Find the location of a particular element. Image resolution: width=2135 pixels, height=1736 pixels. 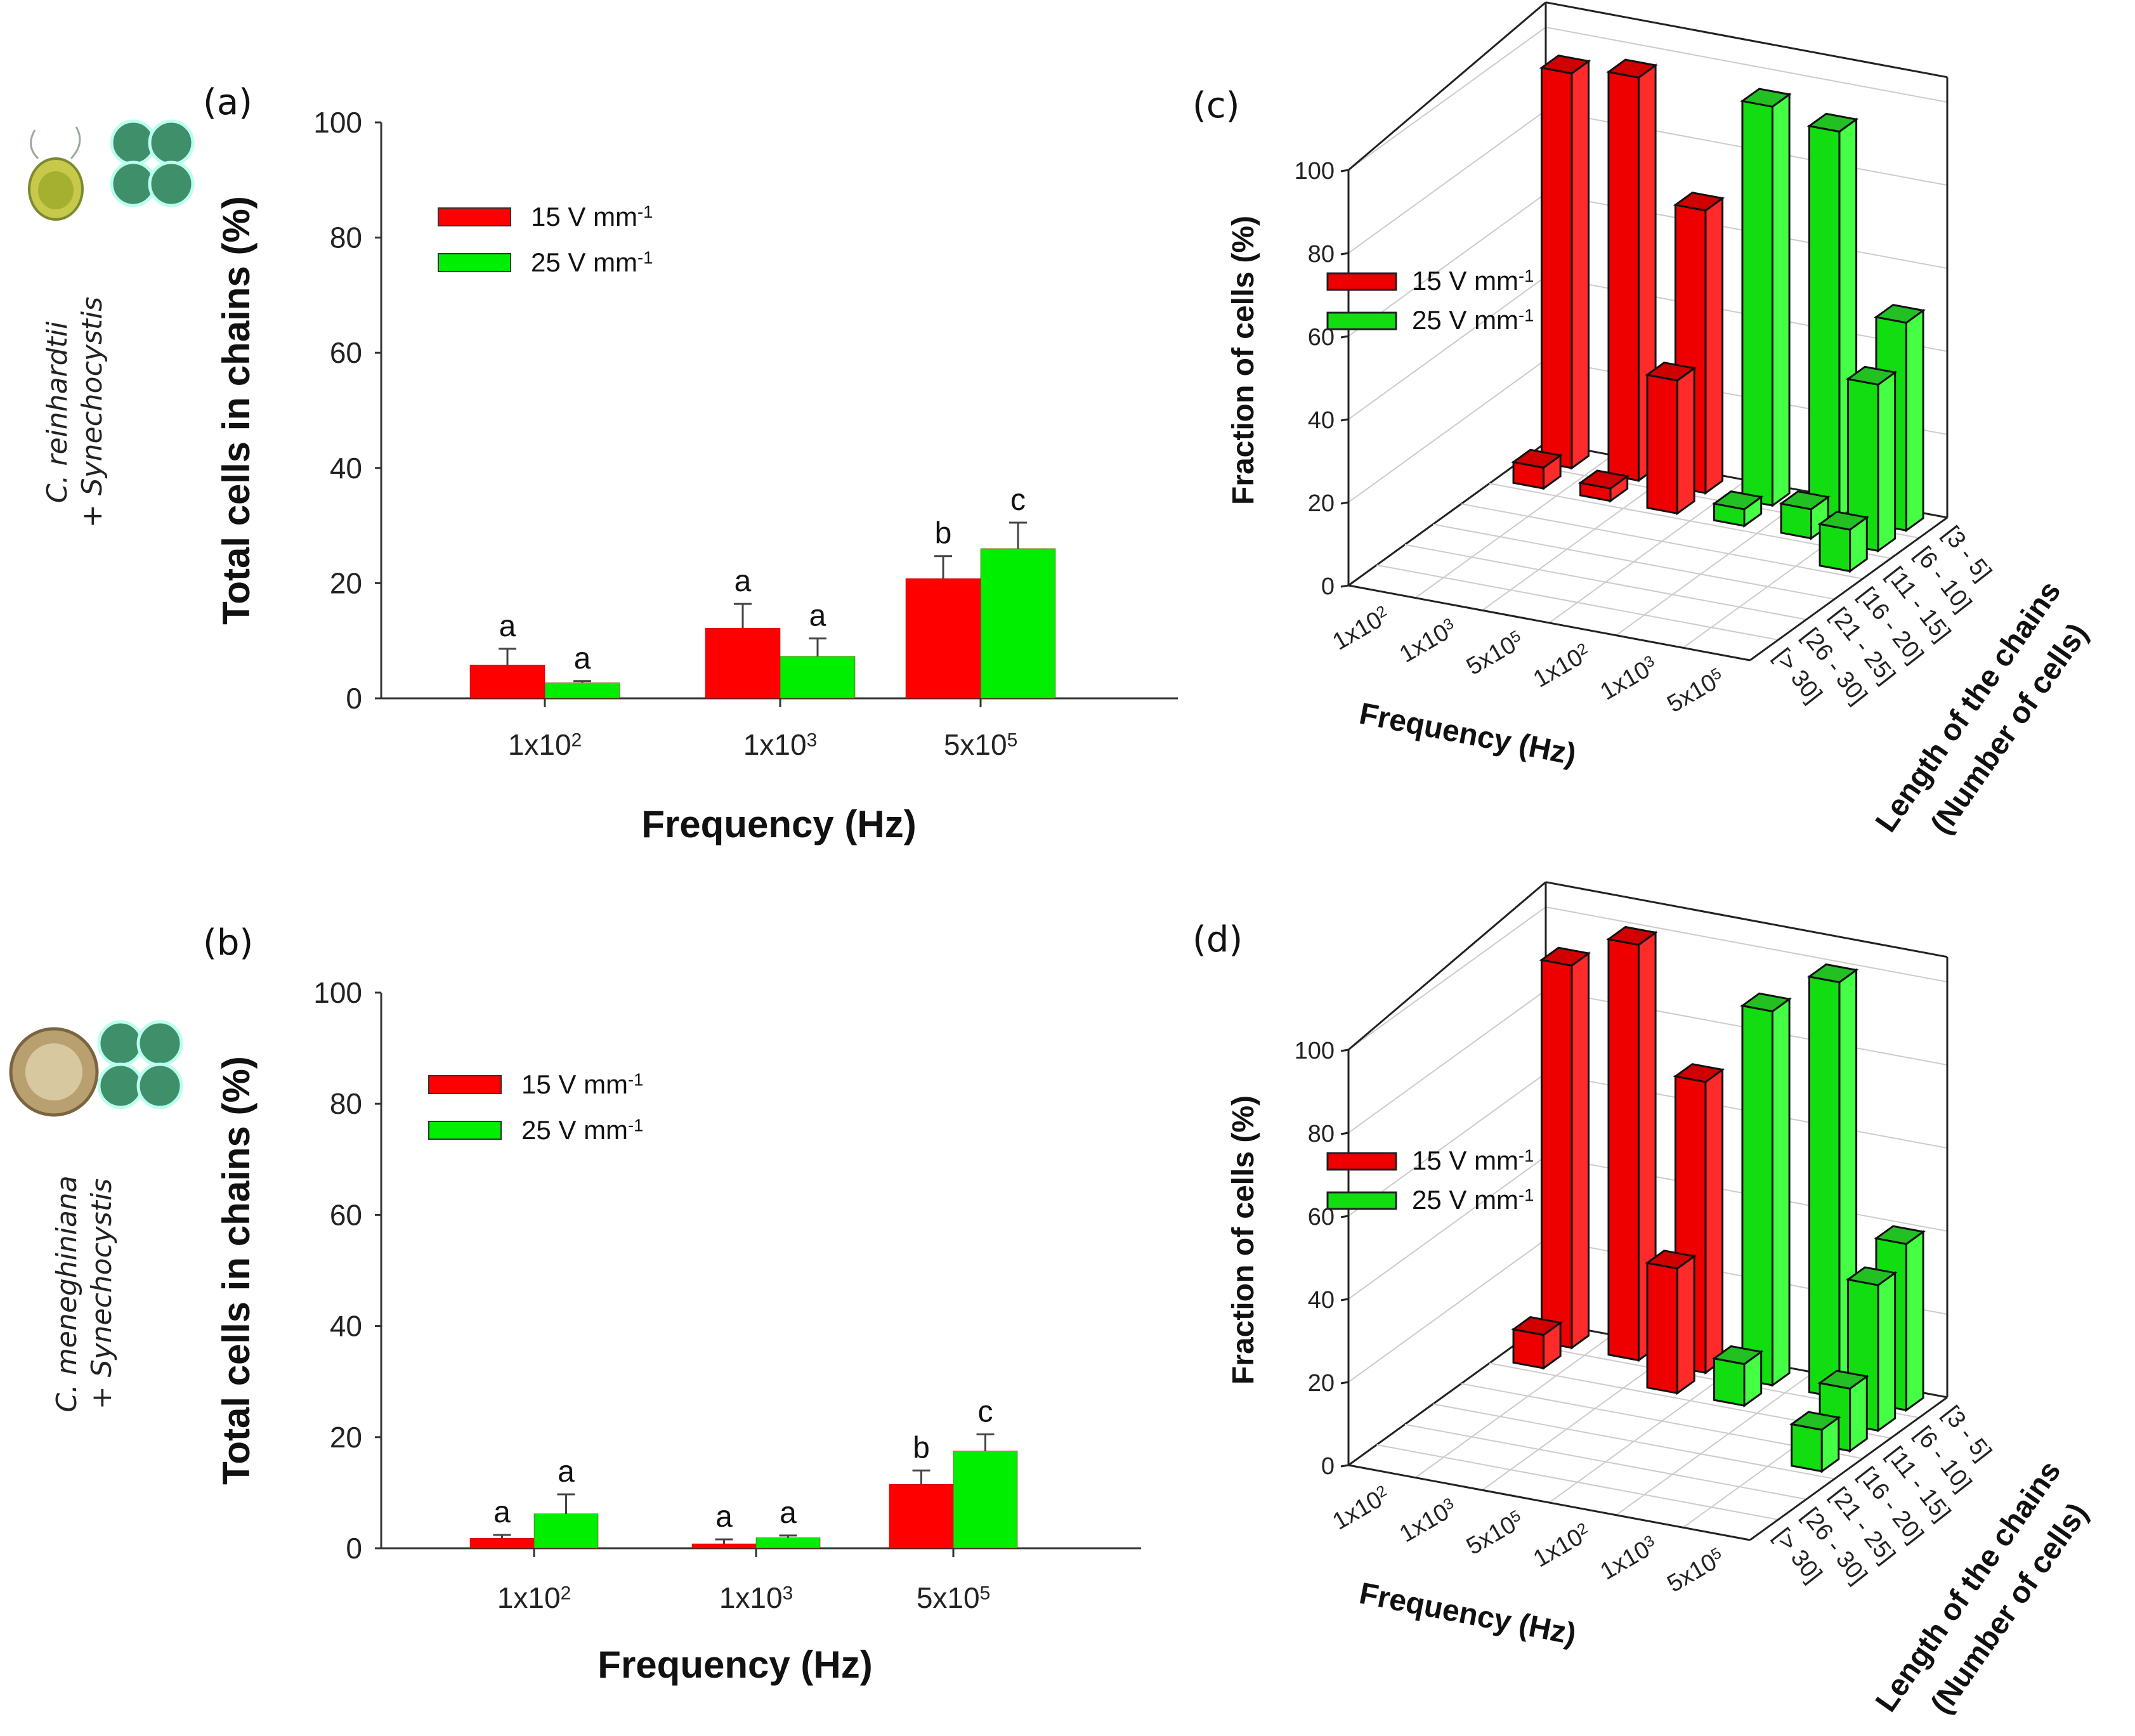

z-tick-label: 100 is located at coordinates (1315, 1051).